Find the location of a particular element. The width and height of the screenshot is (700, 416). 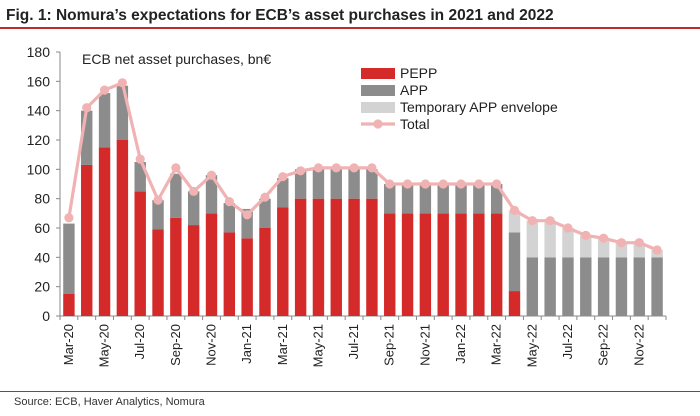

y-tick-label: 140 is located at coordinates (39, 111).